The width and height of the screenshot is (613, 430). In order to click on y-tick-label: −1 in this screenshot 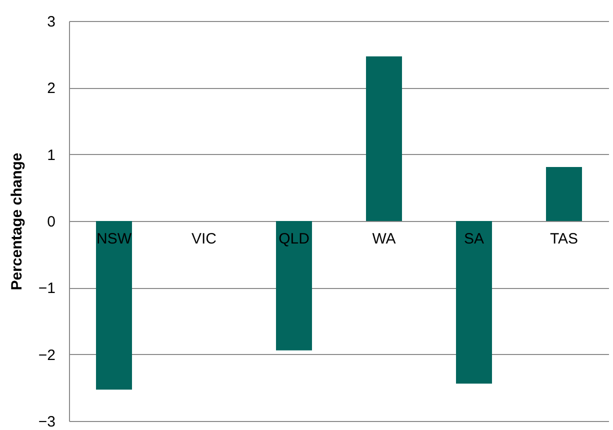, I will do `click(47, 289)`.